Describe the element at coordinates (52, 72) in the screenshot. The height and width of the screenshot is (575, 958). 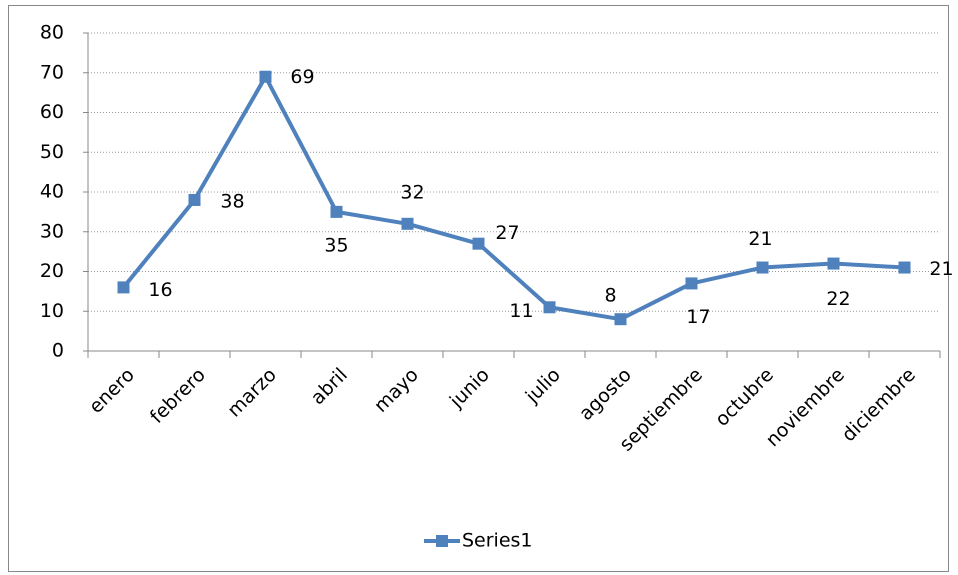
I see `y-tick-label: 70` at that location.